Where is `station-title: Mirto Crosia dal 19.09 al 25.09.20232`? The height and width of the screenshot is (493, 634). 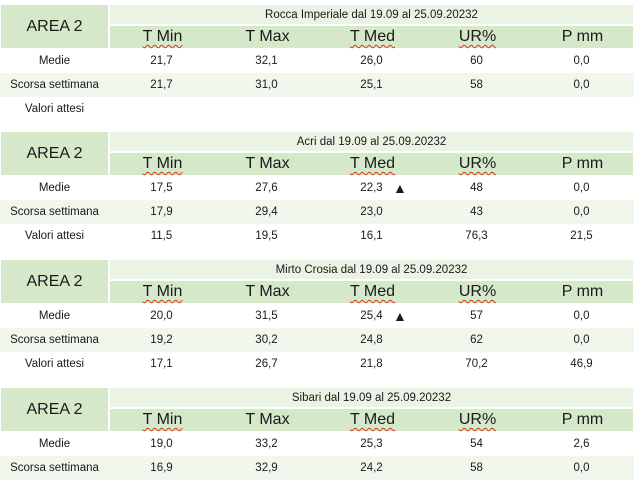 station-title: Mirto Crosia dal 19.09 al 25.09.20232 is located at coordinates (371, 269).